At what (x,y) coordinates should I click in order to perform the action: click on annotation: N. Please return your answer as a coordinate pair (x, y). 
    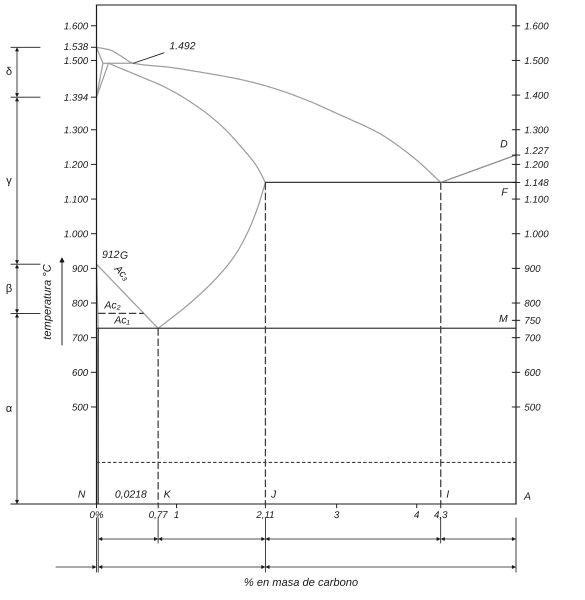
    Looking at the image, I should click on (82, 494).